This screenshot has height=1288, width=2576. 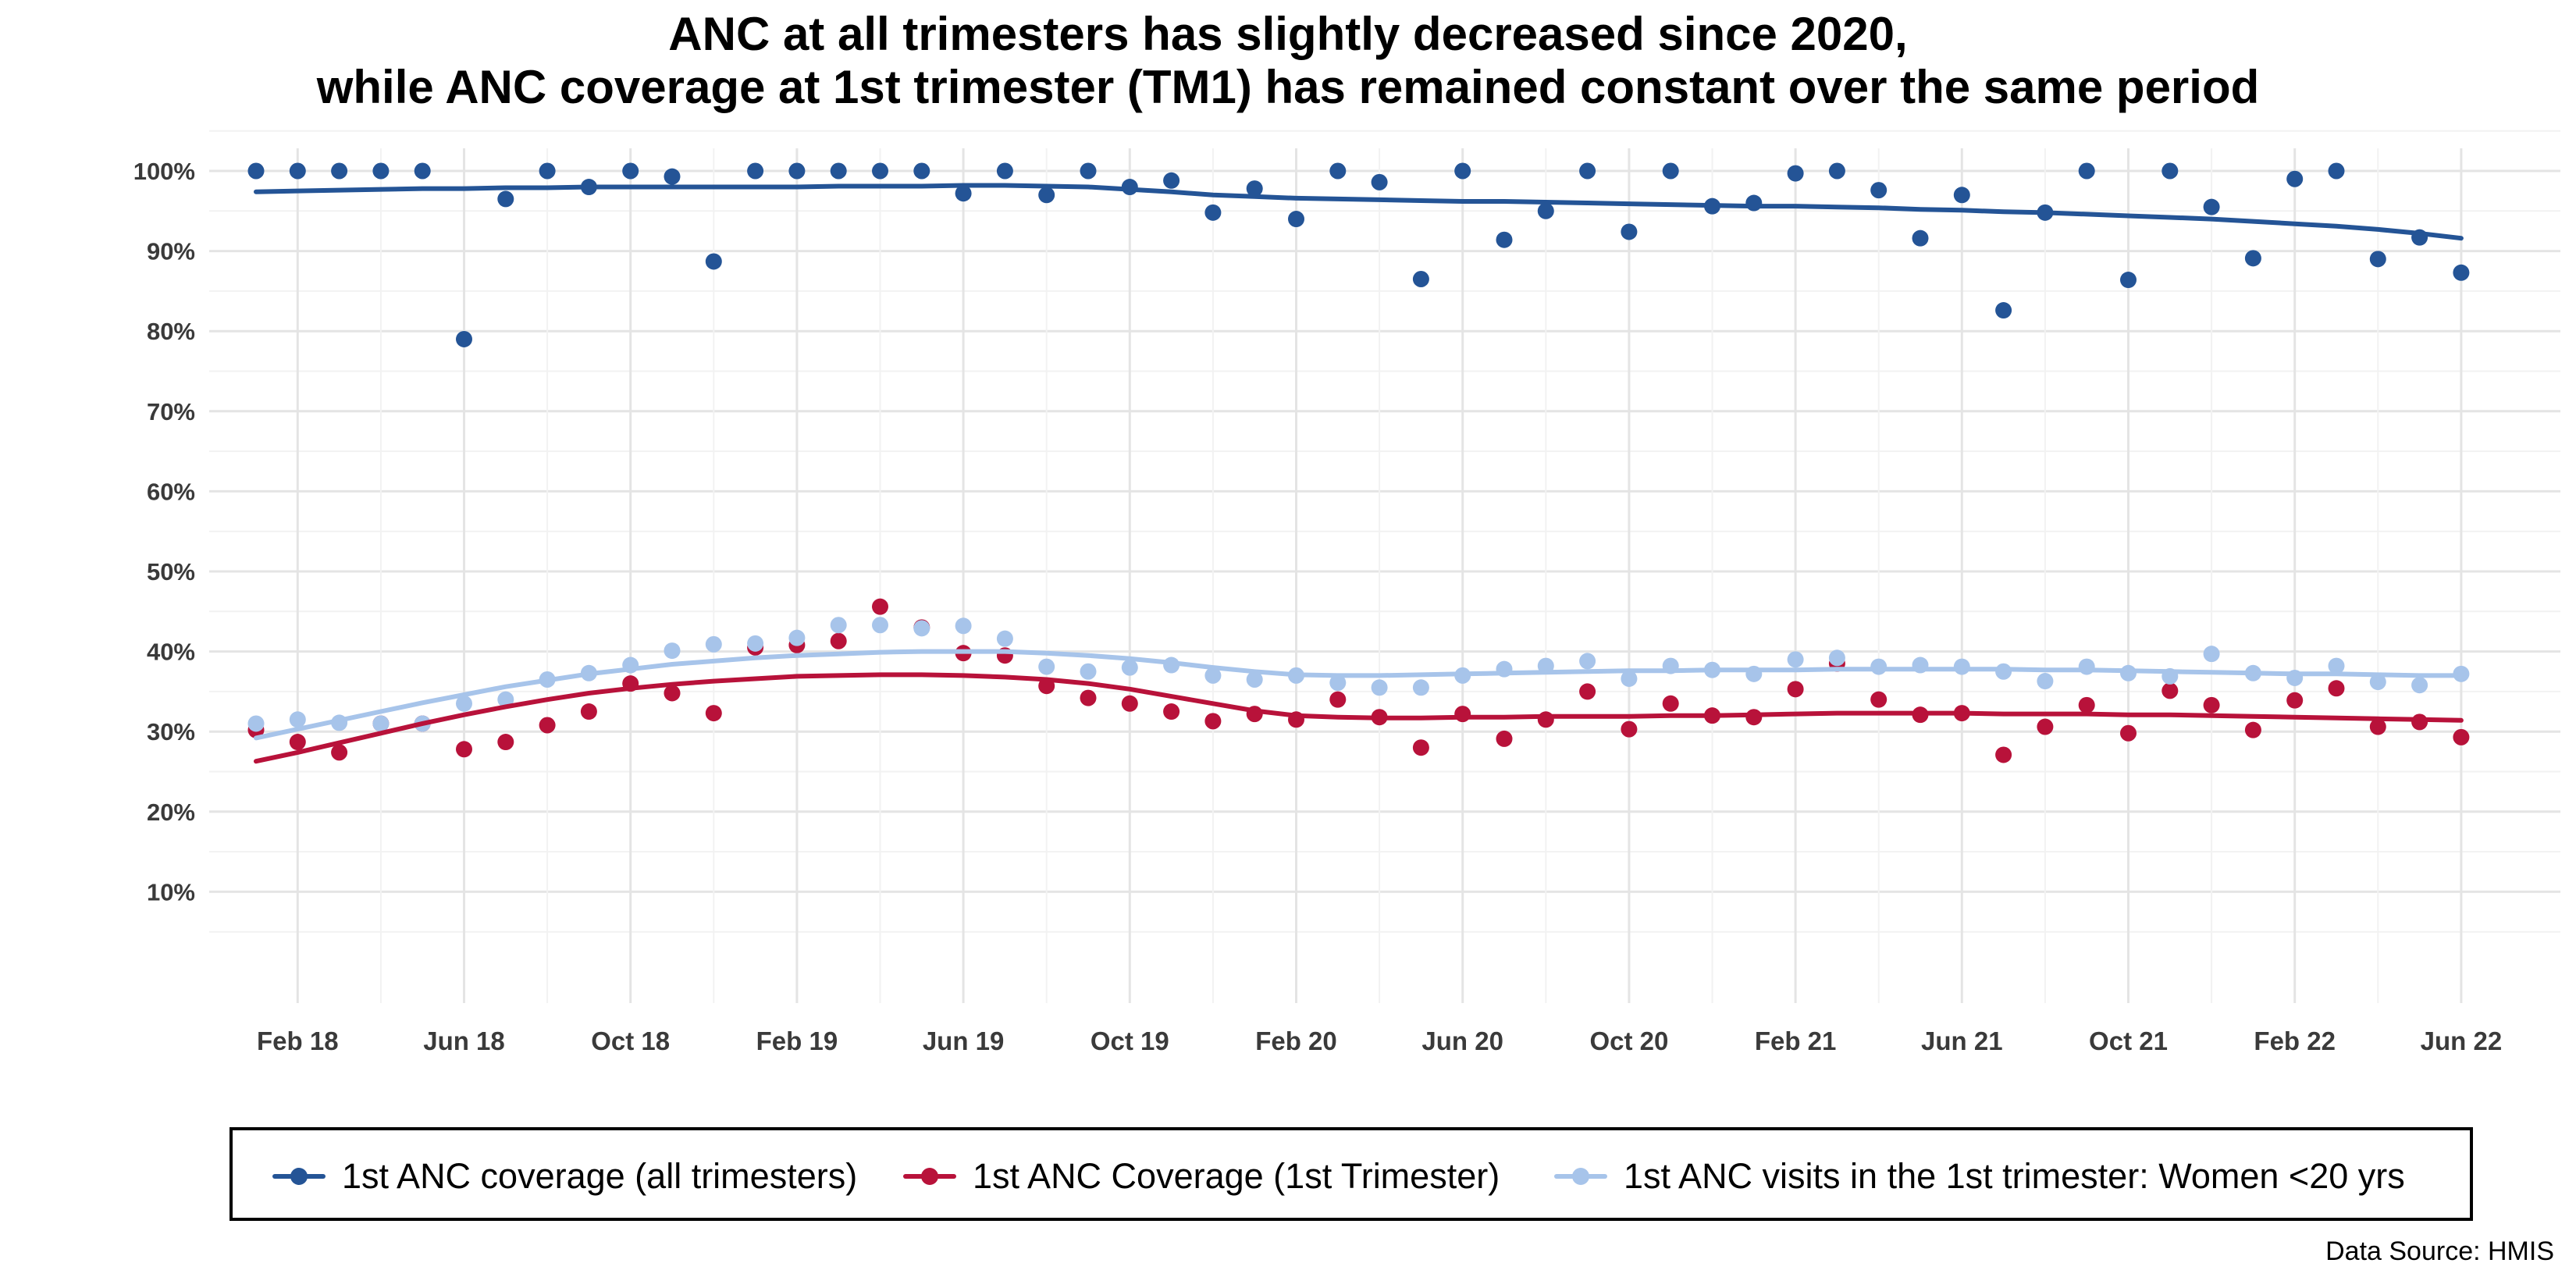 I want to click on y-tick-label: 10%, so click(x=171, y=892).